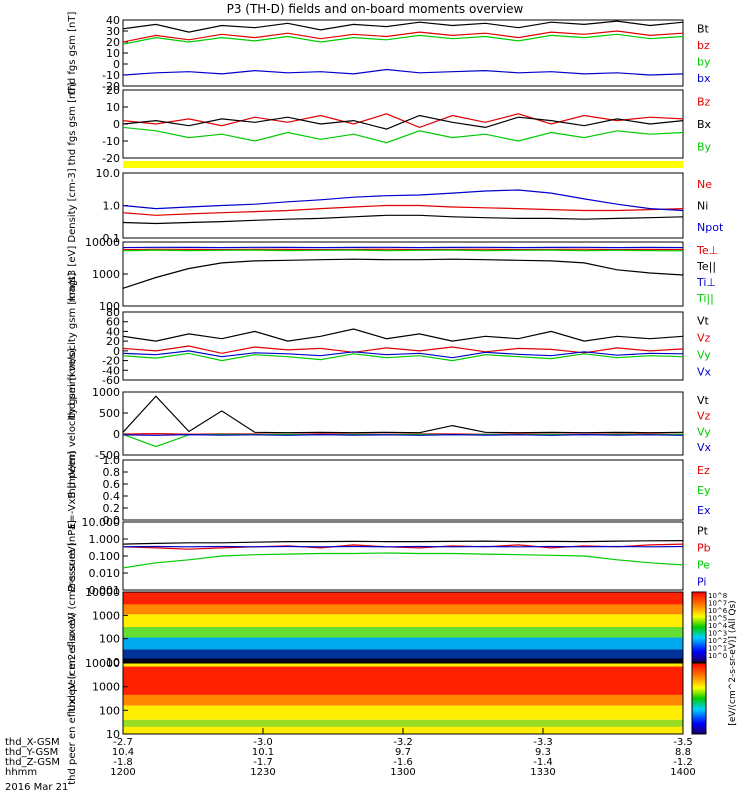 Image resolution: width=750 pixels, height=800 pixels. Describe the element at coordinates (717, 641) in the screenshot. I see `colorbar-tick-label: 10^2` at that location.